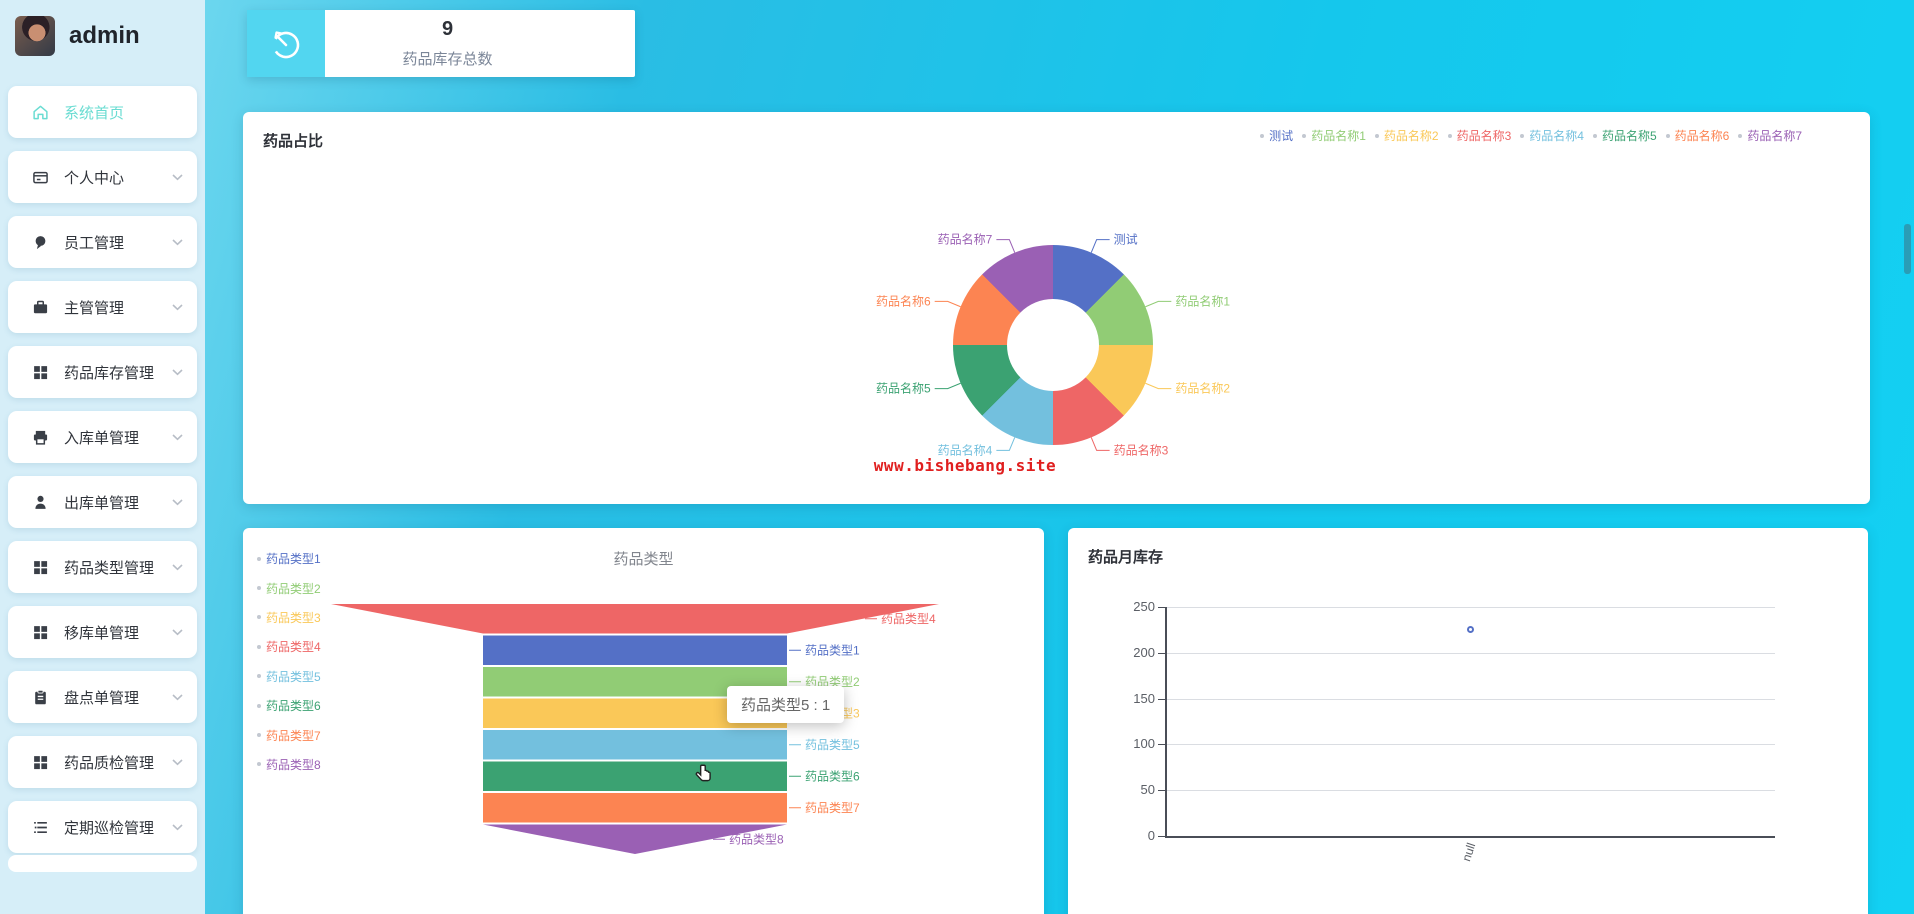  Describe the element at coordinates (109, 828) in the screenshot. I see `sidebar-item-label: 定期巡检管理` at that location.